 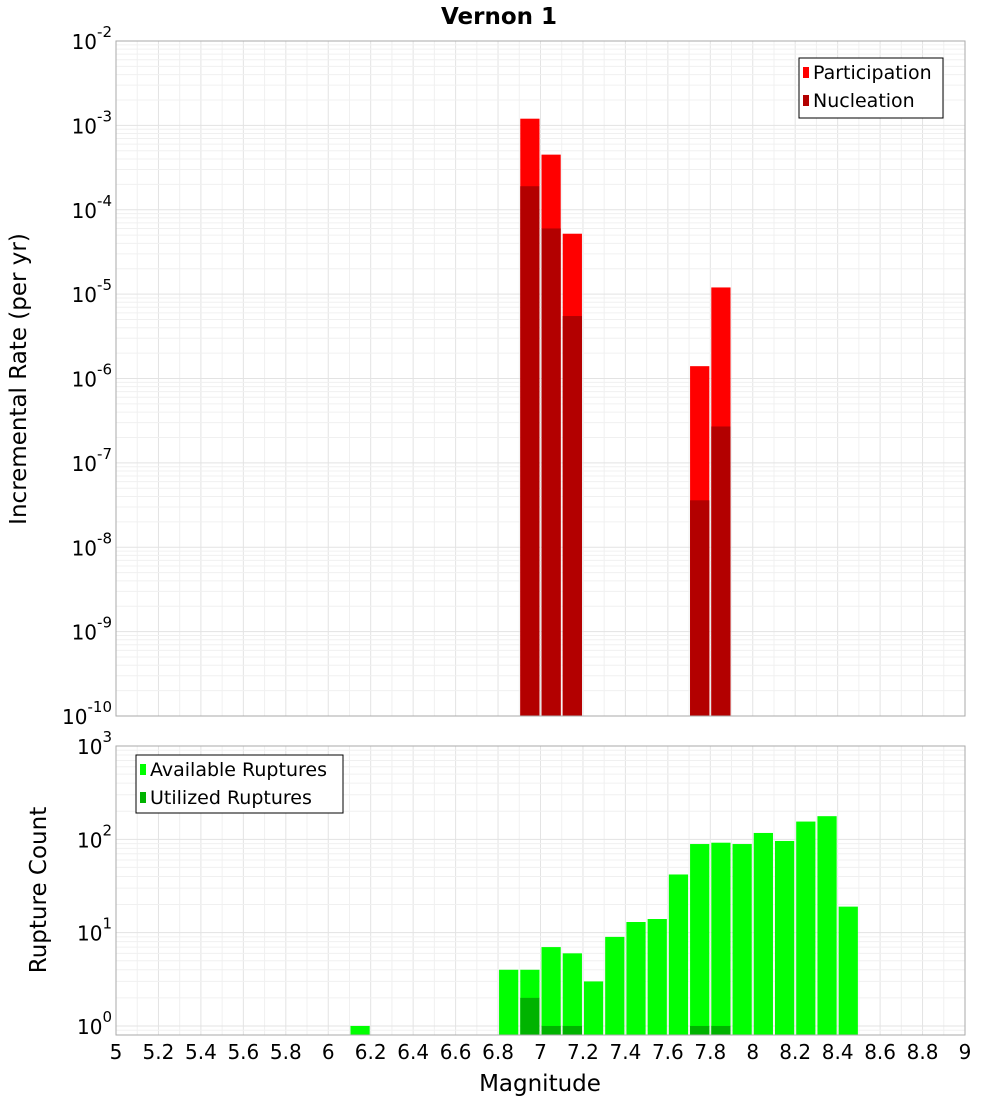 What do you see at coordinates (94, 883) in the screenshot?
I see `rupture-count-y-ticks: 10³ 10² 10¹ 10⁰` at bounding box center [94, 883].